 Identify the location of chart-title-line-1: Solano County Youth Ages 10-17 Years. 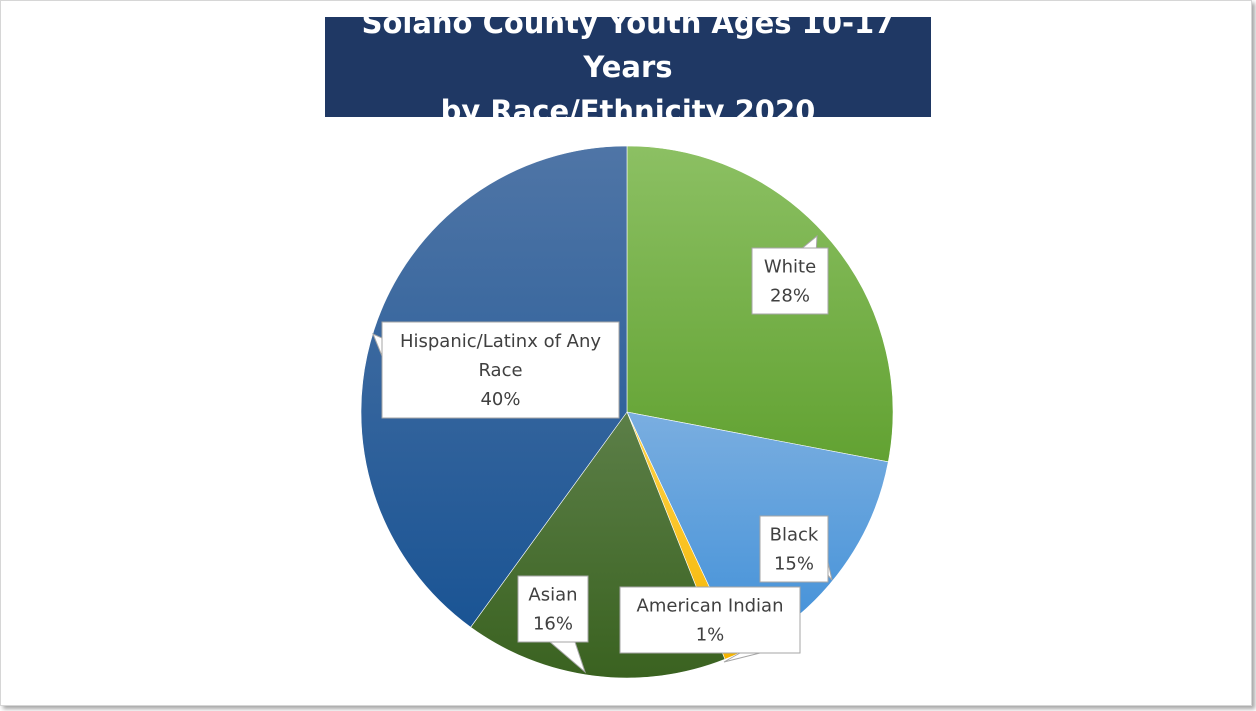
(628, 45).